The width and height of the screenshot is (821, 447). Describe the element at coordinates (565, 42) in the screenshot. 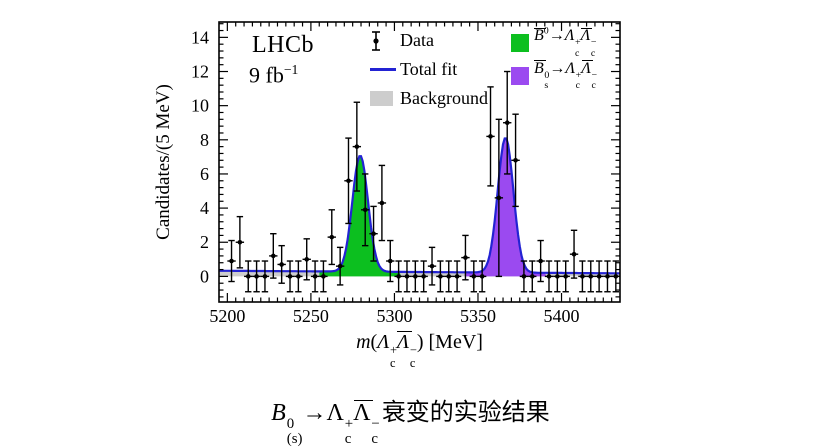

I see `b0-decay-formula: B0→Λ + c Λ − c` at that location.